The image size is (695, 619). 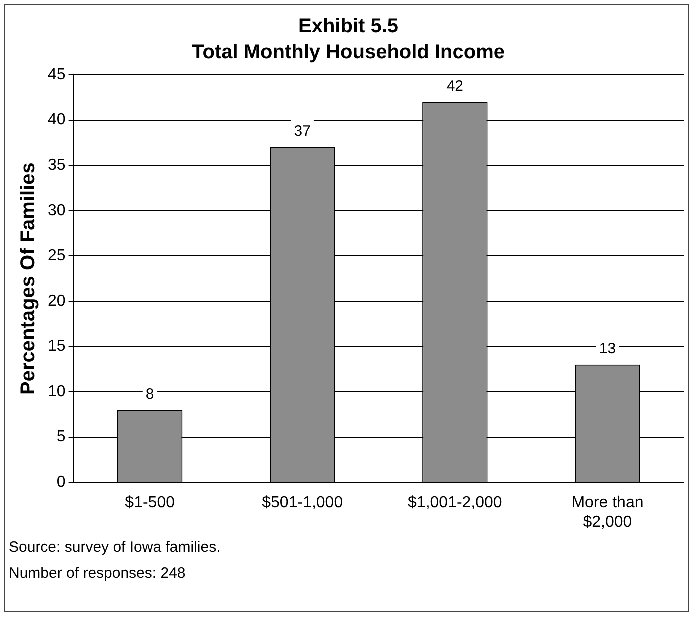 What do you see at coordinates (150, 394) in the screenshot?
I see `data-label: 8` at bounding box center [150, 394].